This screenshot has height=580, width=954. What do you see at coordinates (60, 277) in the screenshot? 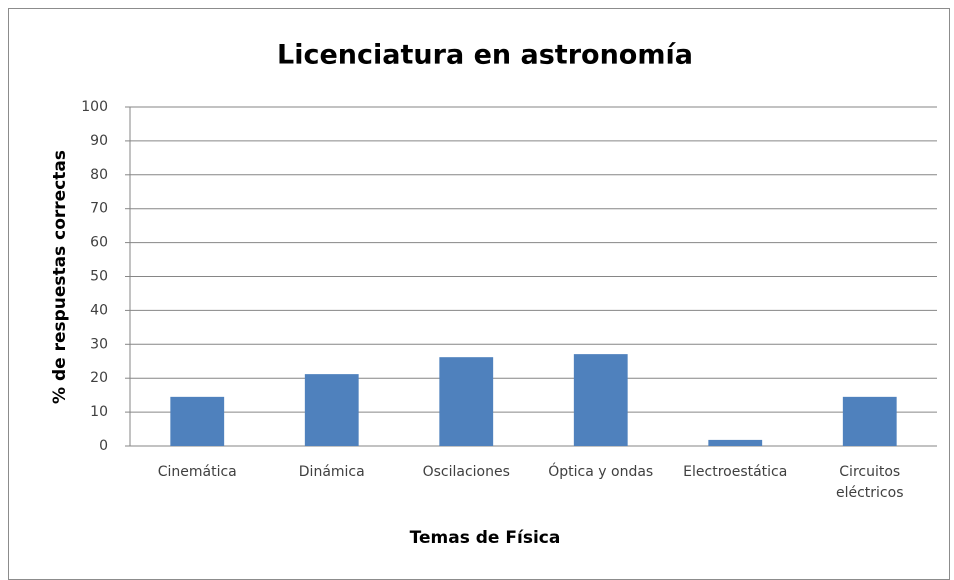
I see `y-axis-title: % de respuestas correctas` at bounding box center [60, 277].